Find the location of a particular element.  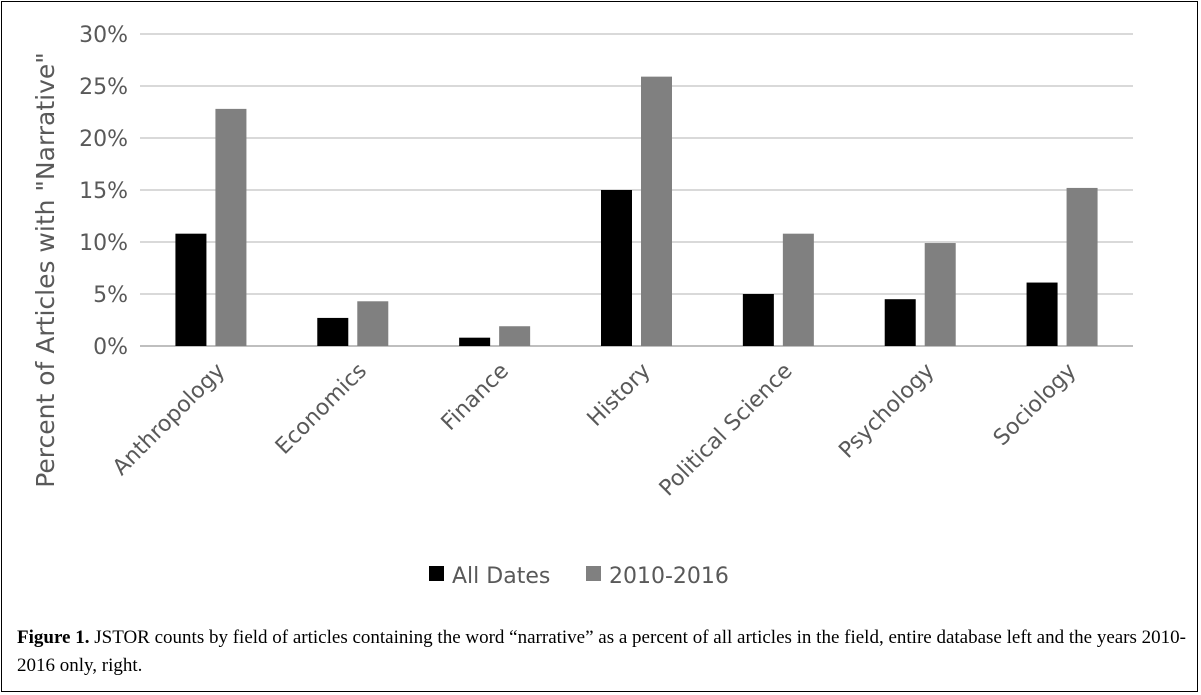

y-tick-label: 10% is located at coordinates (103, 243).